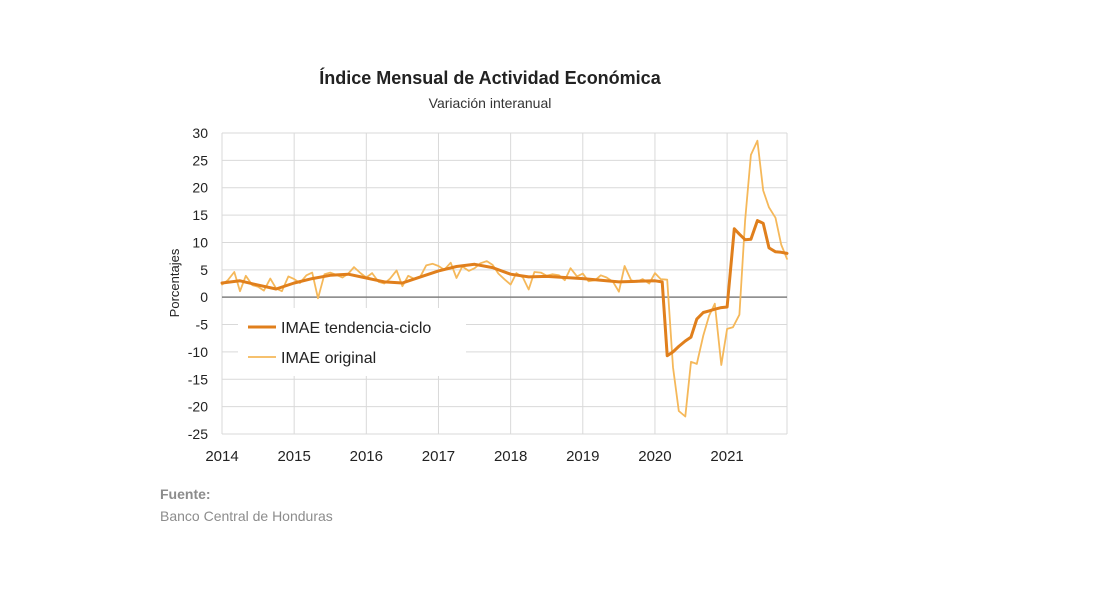 This screenshot has height=613, width=1105. I want to click on x-tick-label: 2015, so click(293, 456).